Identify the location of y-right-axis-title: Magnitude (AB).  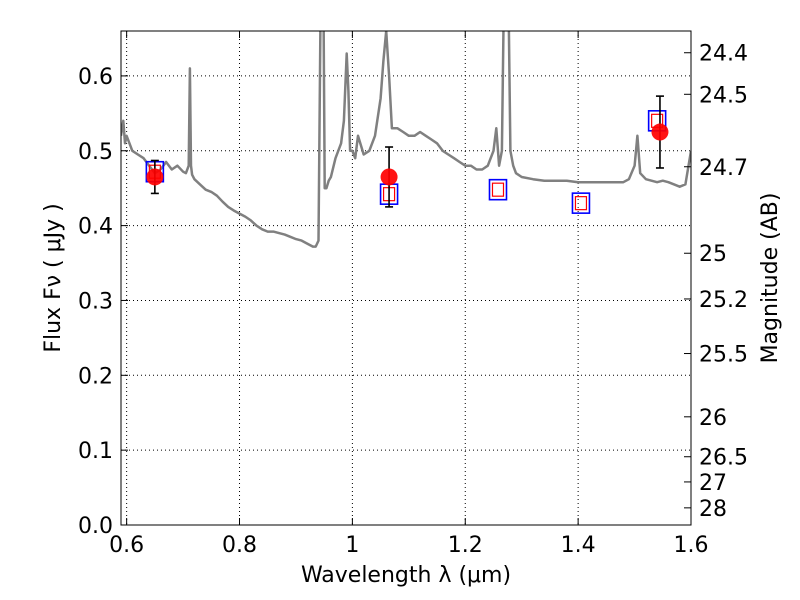
(770, 278).